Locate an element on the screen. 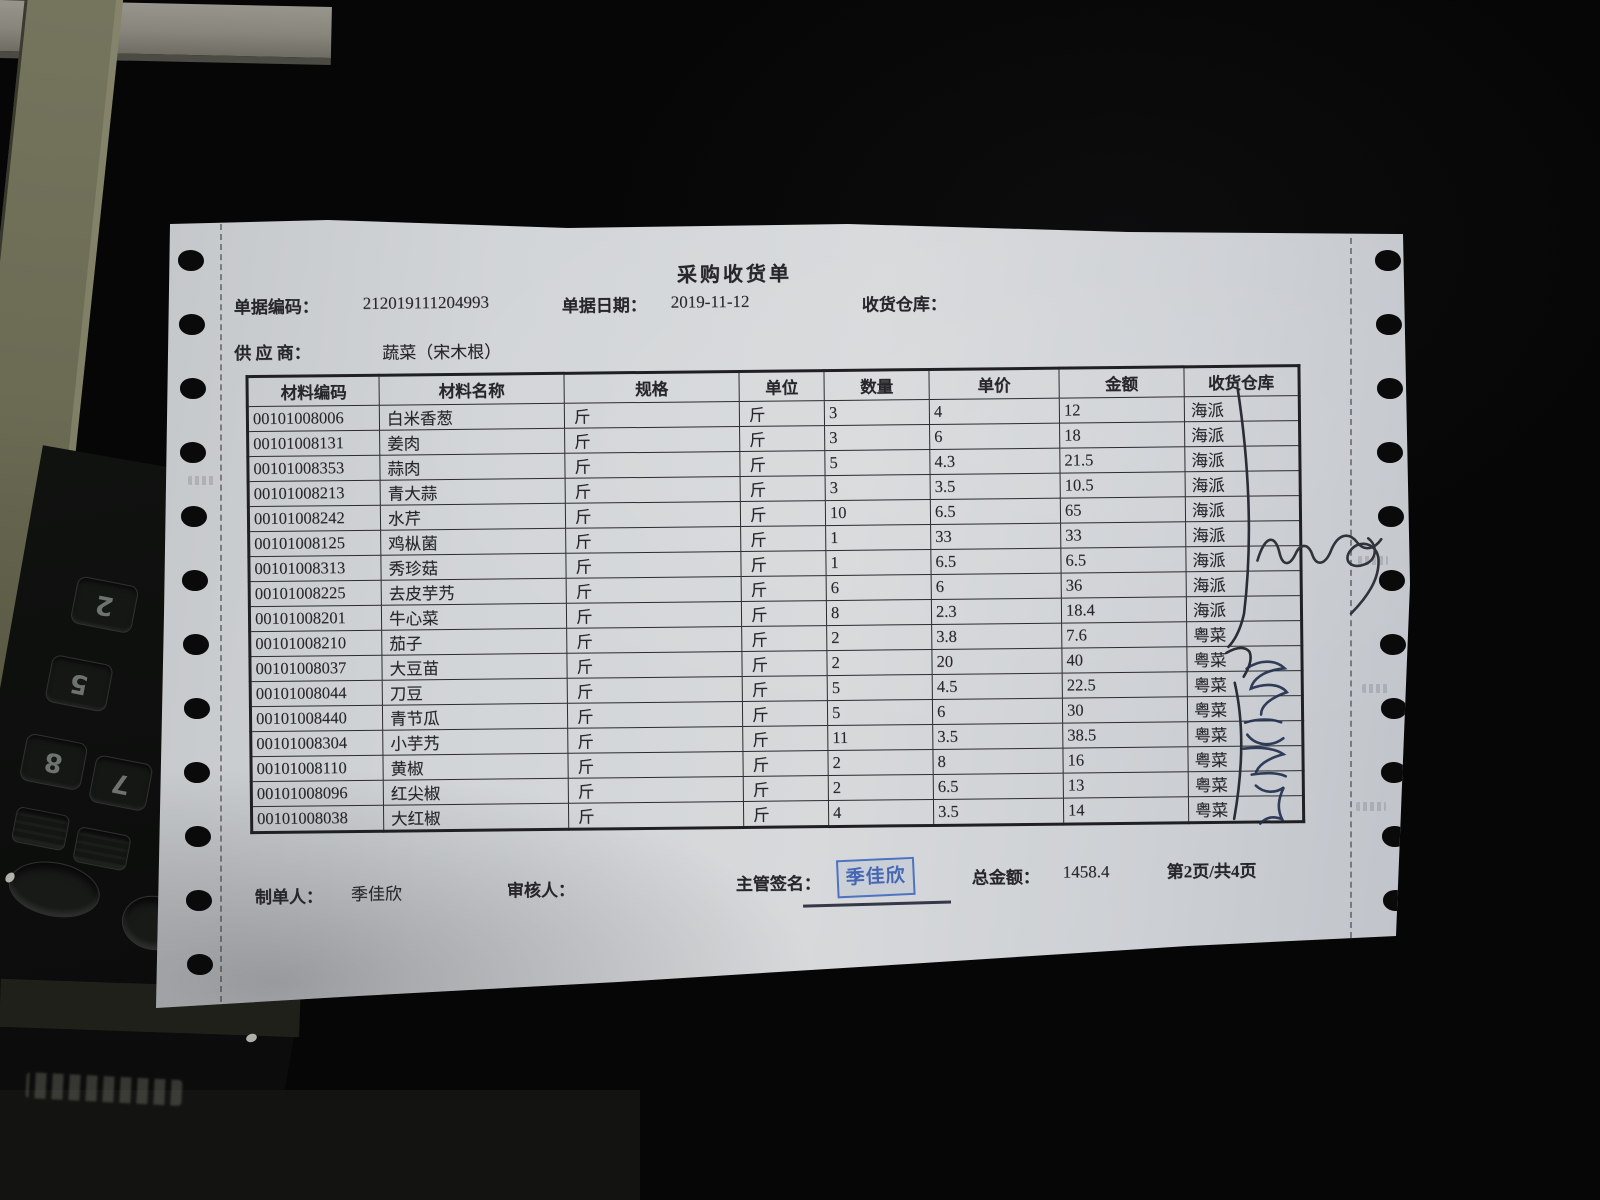 Image resolution: width=1600 pixels, height=1200 pixels. keypad-key-2: 2 is located at coordinates (104, 605).